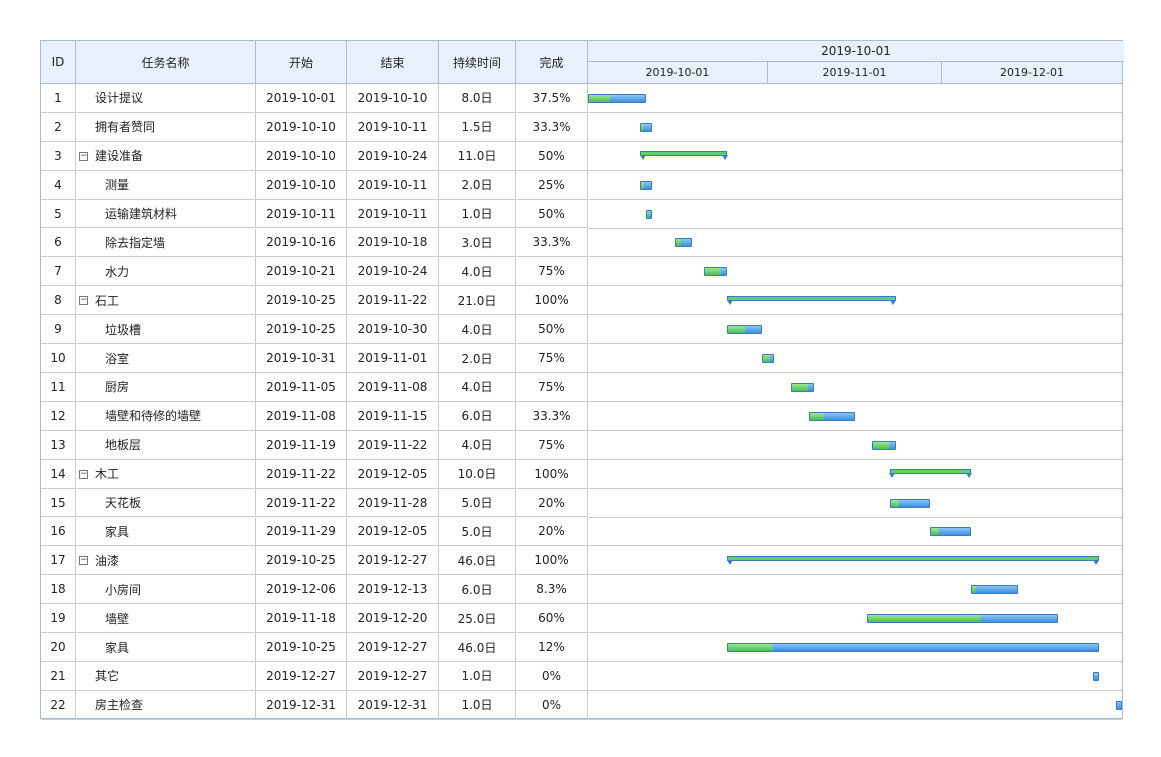 The height and width of the screenshot is (757, 1161). Describe the element at coordinates (301, 676) in the screenshot. I see `cell-start: 2019-12-27` at that location.